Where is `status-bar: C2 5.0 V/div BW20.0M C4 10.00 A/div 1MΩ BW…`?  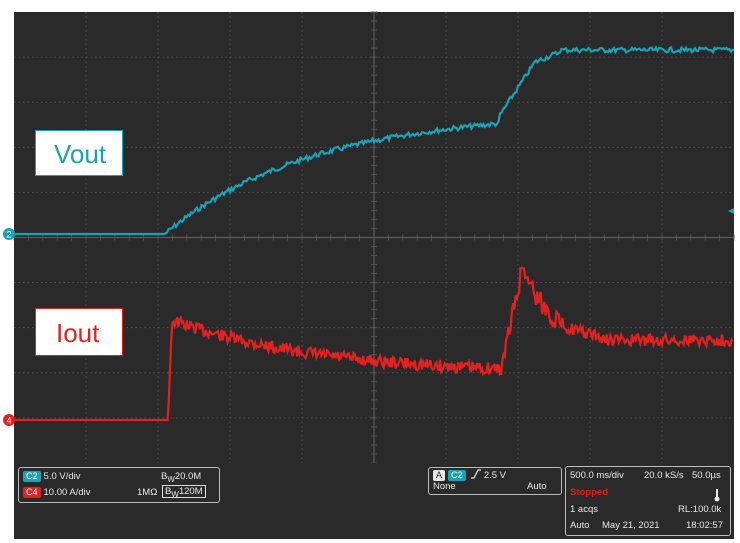
status-bar: C2 5.0 V/div BW20.0M C4 10.00 A/div 1MΩ BW… is located at coordinates (374, 501).